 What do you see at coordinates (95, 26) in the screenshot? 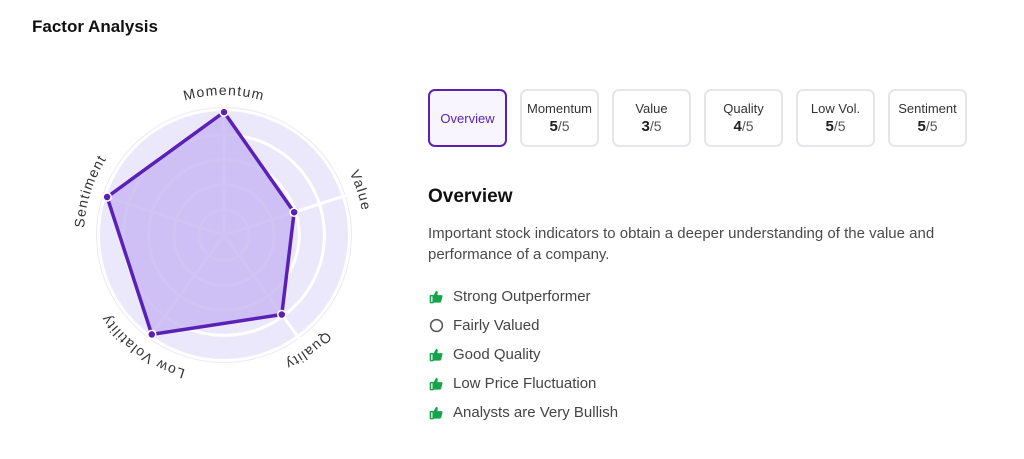
I see `page-title: Factor Analysis` at bounding box center [95, 26].